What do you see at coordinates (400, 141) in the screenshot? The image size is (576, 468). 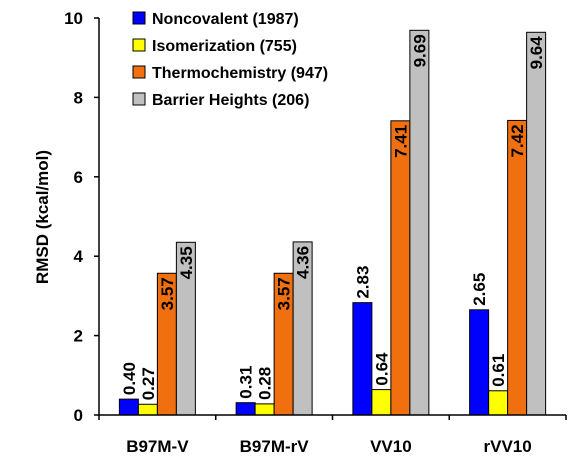 I see `data-label-vv10-series-3: 7.41` at bounding box center [400, 141].